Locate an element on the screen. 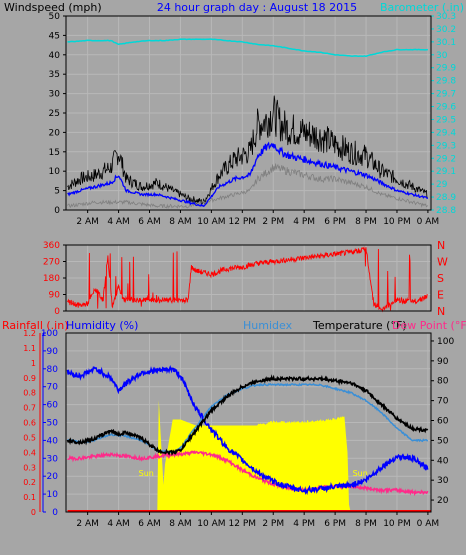 The height and width of the screenshot is (555, 466). wind-y-tick-label: 10 is located at coordinates (55, 172).